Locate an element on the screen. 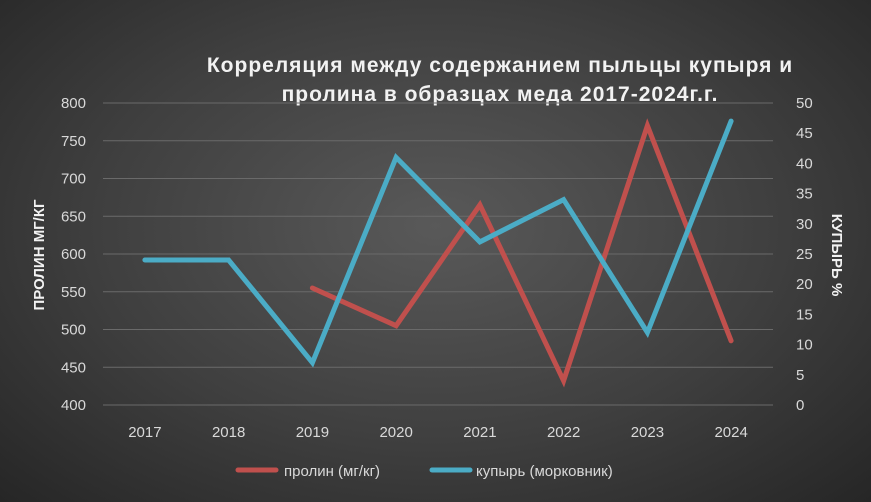  left-tick-label: 750 is located at coordinates (73, 141).